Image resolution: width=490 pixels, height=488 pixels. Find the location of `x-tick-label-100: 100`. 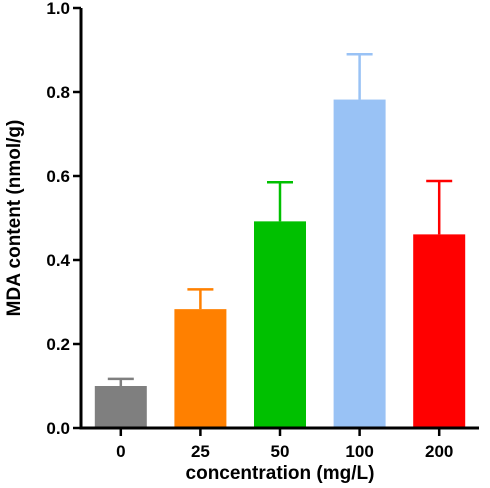

x-tick-label-100: 100 is located at coordinates (359, 451).